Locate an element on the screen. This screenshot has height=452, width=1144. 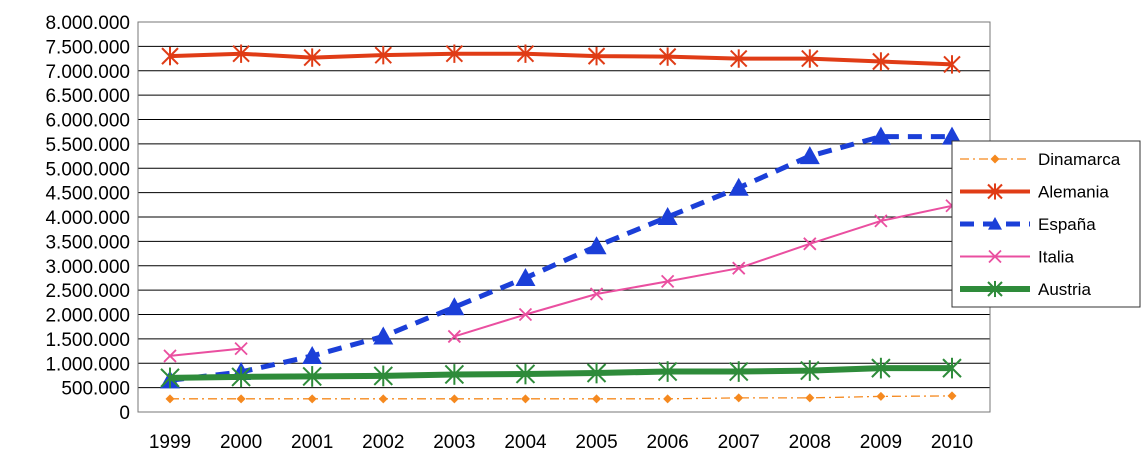
series-alemania is located at coordinates (561, 59).